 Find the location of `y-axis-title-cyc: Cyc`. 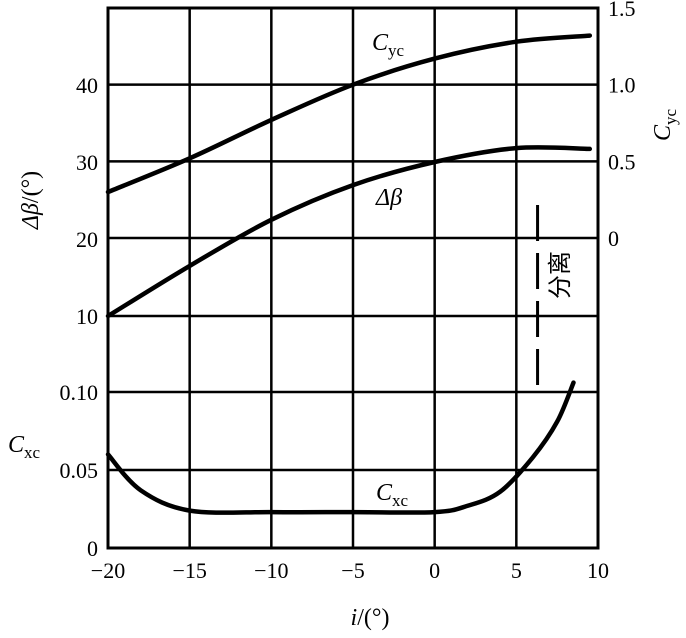

y-axis-title-cyc: Cyc is located at coordinates (665, 125).